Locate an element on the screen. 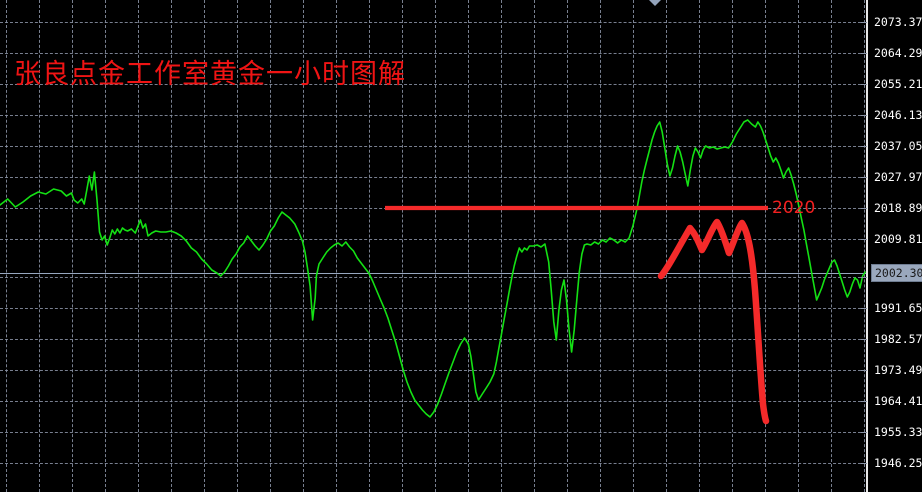 The height and width of the screenshot is (492, 922). axis-tick-label: 1964.41 is located at coordinates (898, 401).